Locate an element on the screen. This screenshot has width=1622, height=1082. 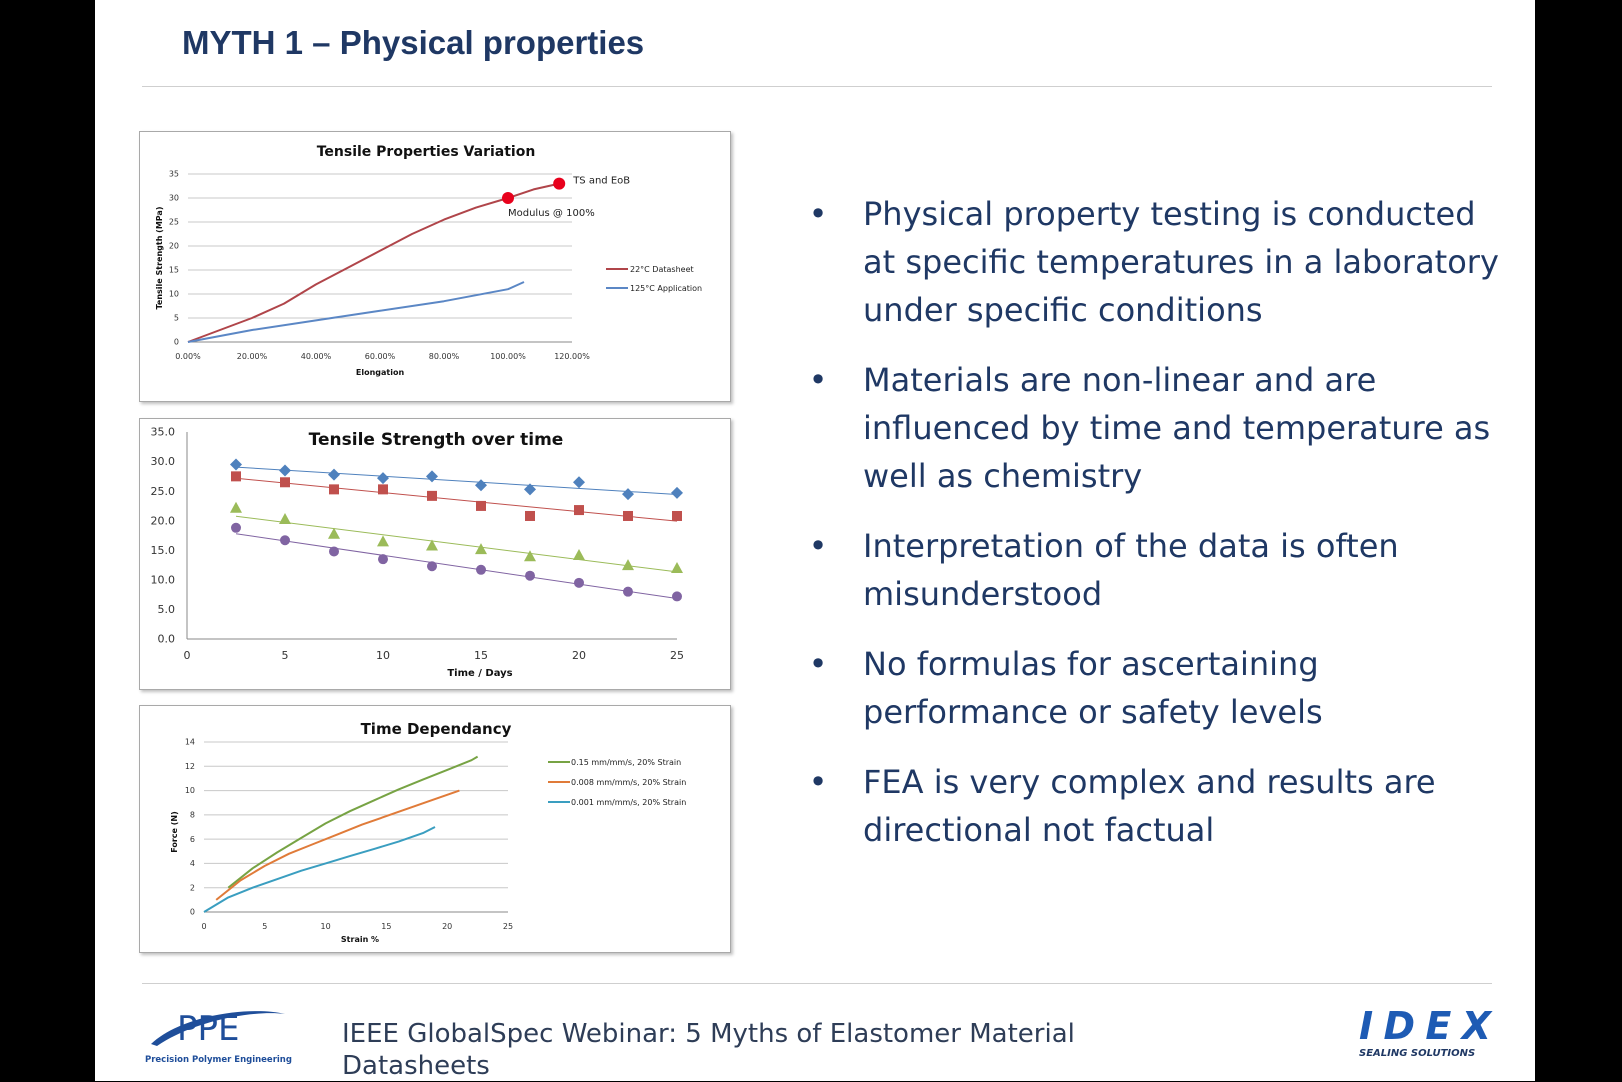
legend-label: 0.008 mm/mm/s, 20% Strain is located at coordinates (628, 782).